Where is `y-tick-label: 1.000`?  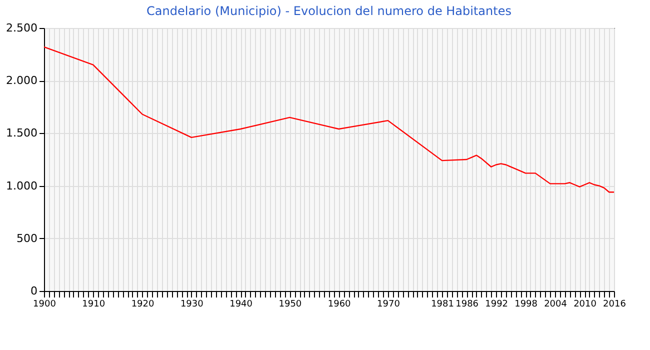
y-tick-label: 1.000 is located at coordinates (22, 185).